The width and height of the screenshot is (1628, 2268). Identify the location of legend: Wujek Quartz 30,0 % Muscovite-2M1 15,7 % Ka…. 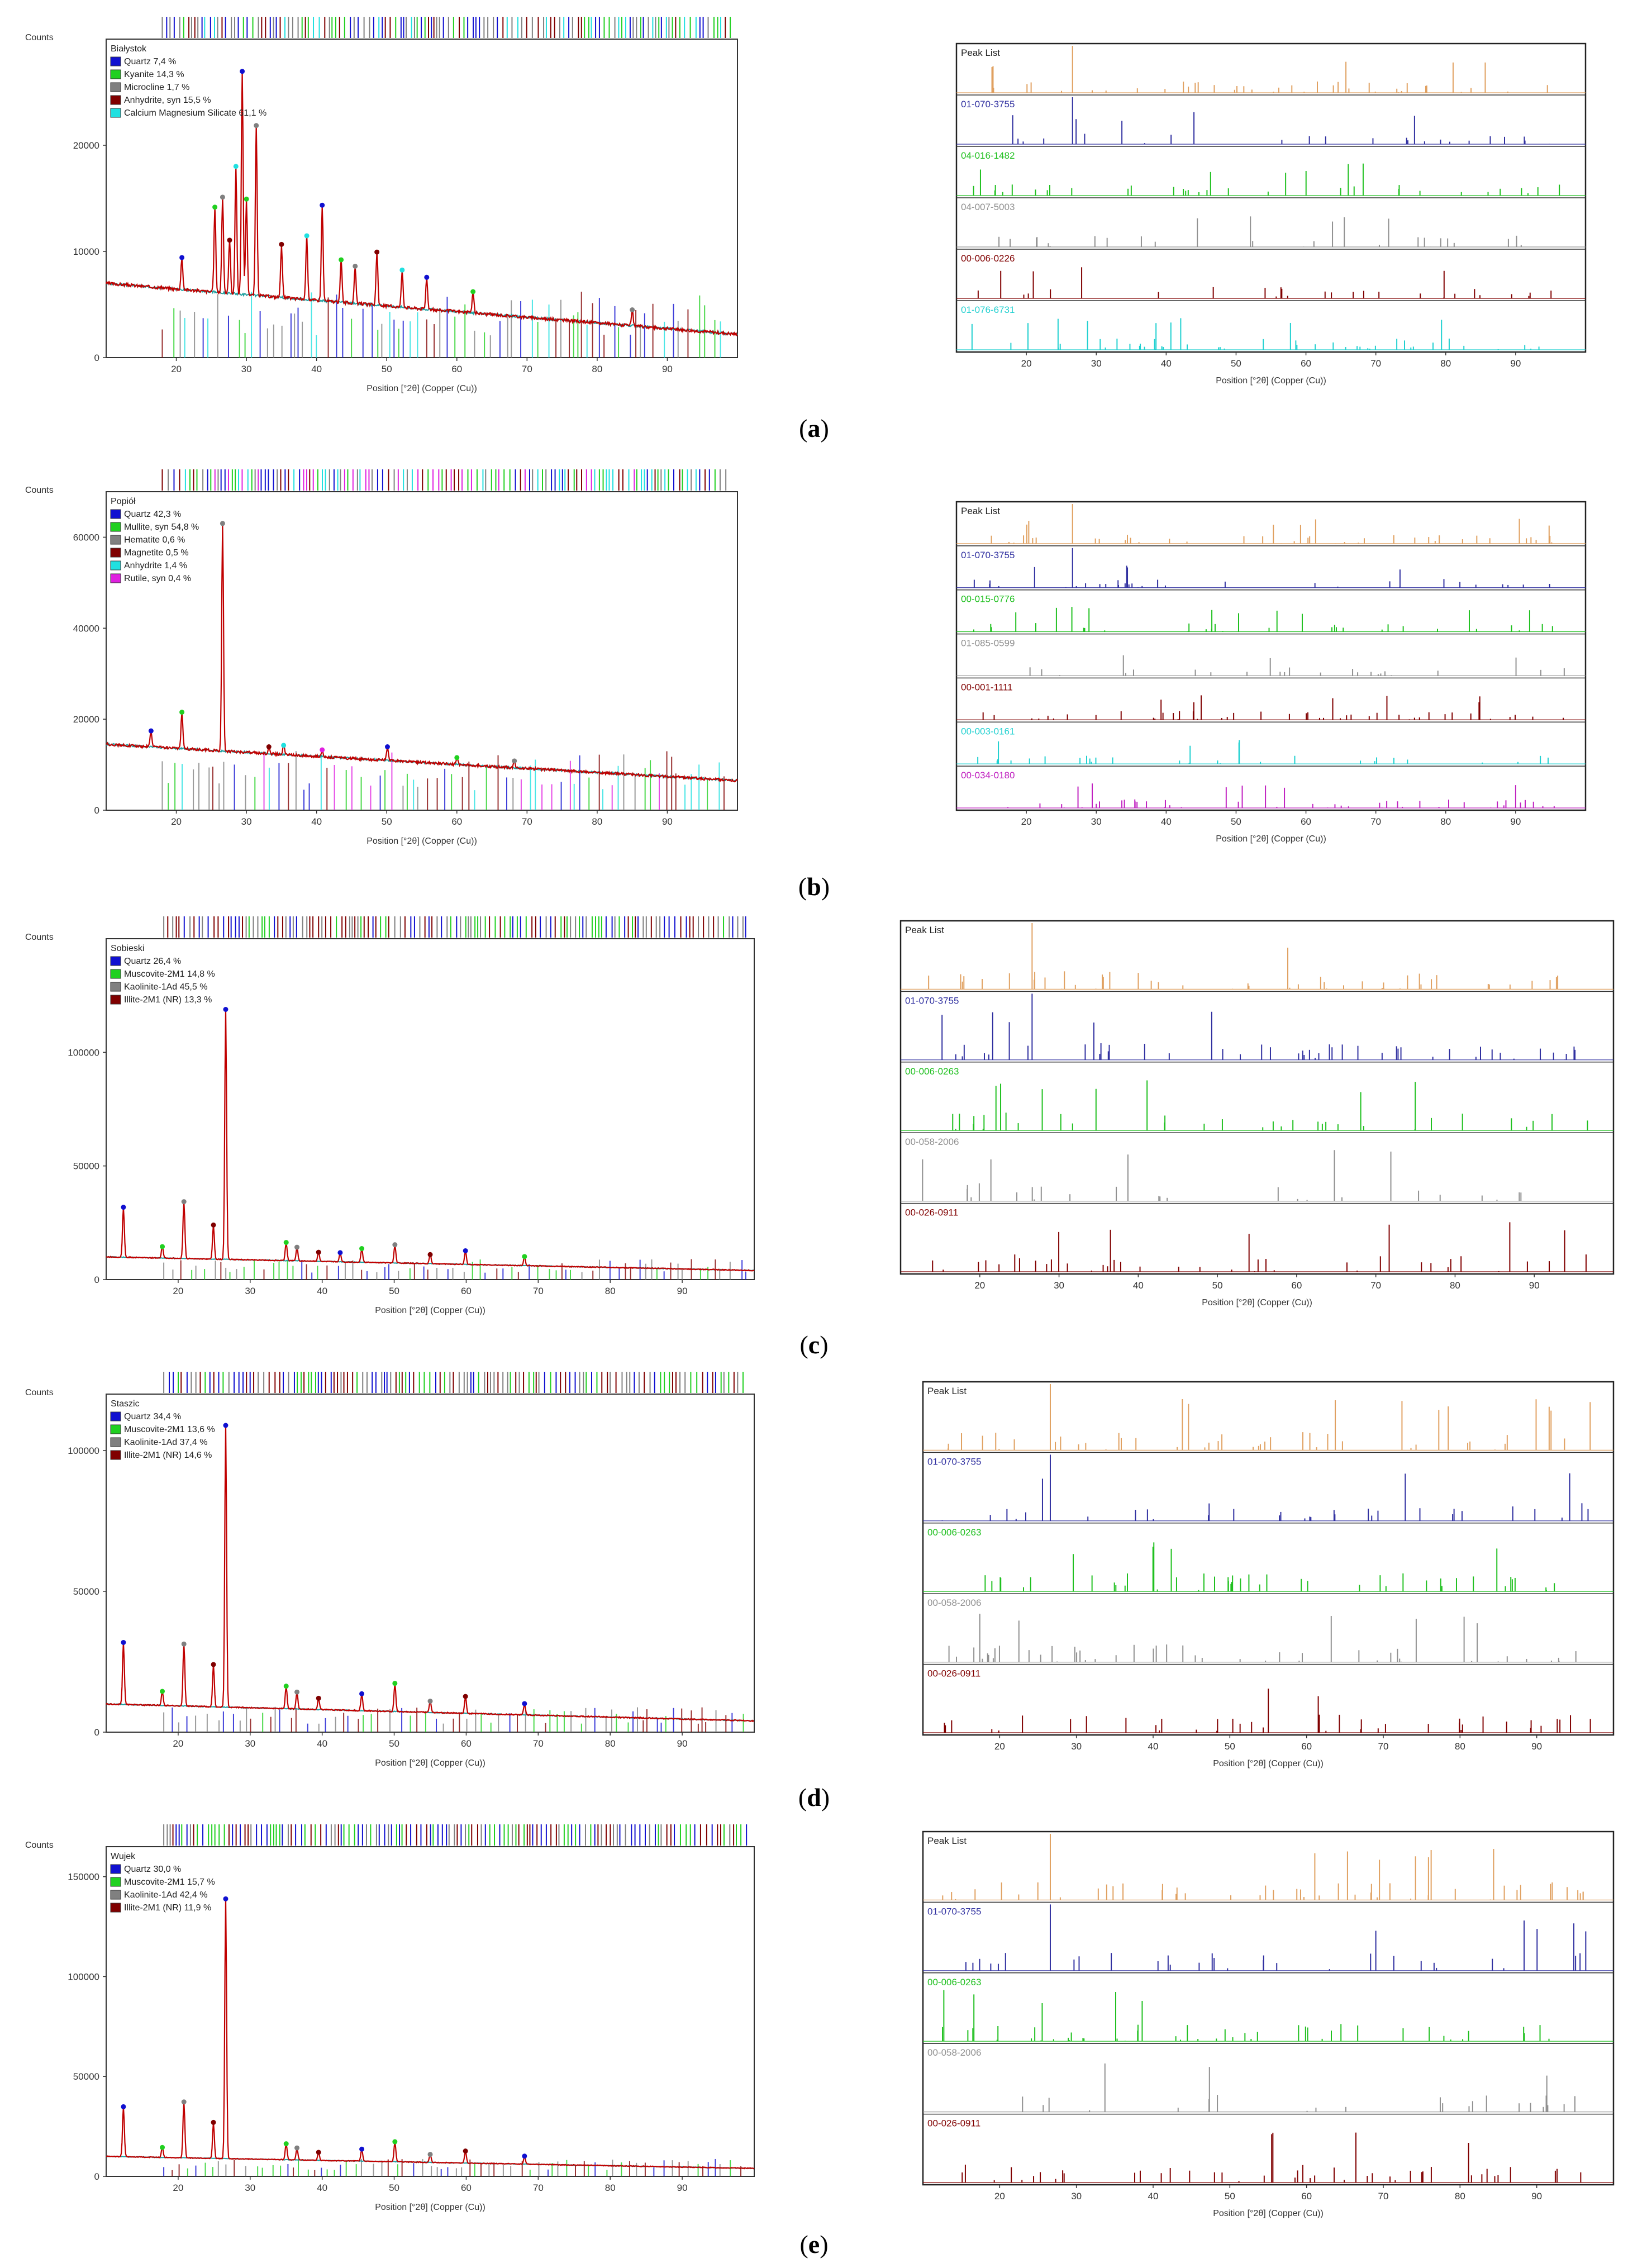
(162, 1882).